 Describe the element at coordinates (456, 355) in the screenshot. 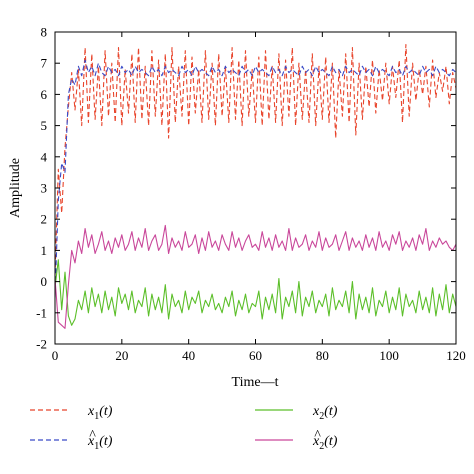

I see `x-tick-label: 120` at that location.